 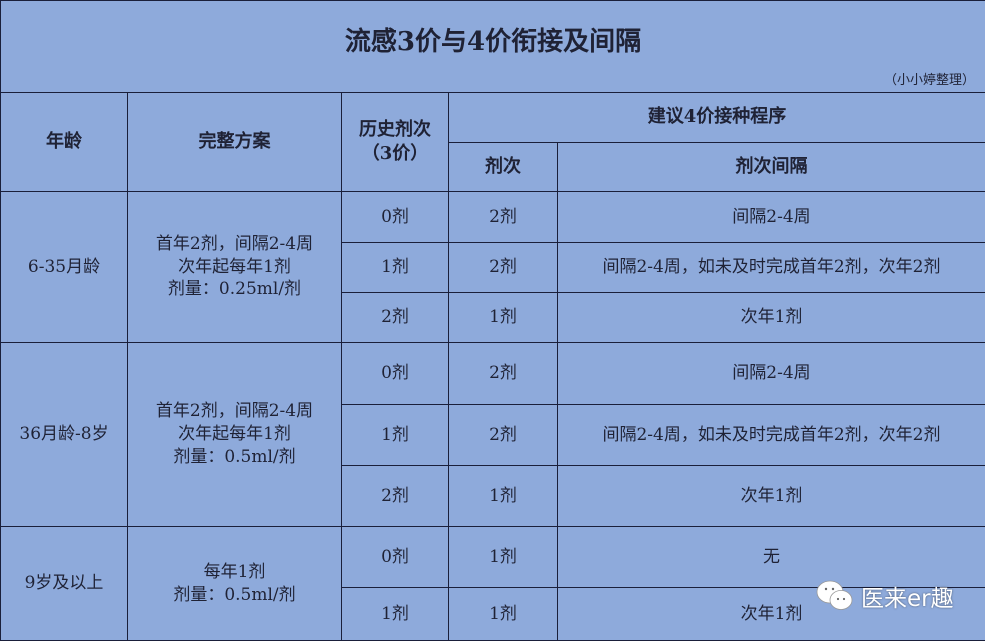 I want to click on age-cell: 6-35月龄, so click(x=64, y=267).